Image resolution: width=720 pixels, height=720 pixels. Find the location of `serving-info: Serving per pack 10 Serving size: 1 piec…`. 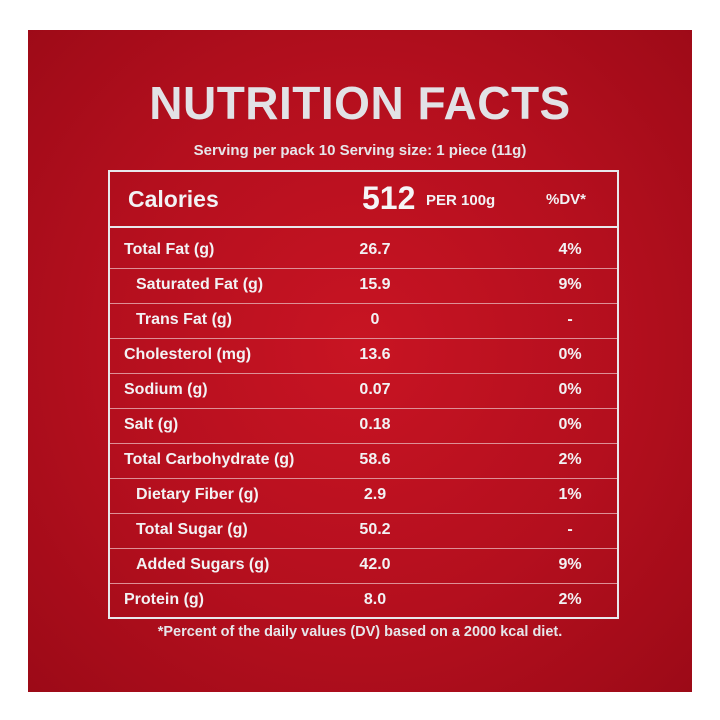

serving-info: Serving per pack 10 Serving size: 1 piec… is located at coordinates (360, 150).